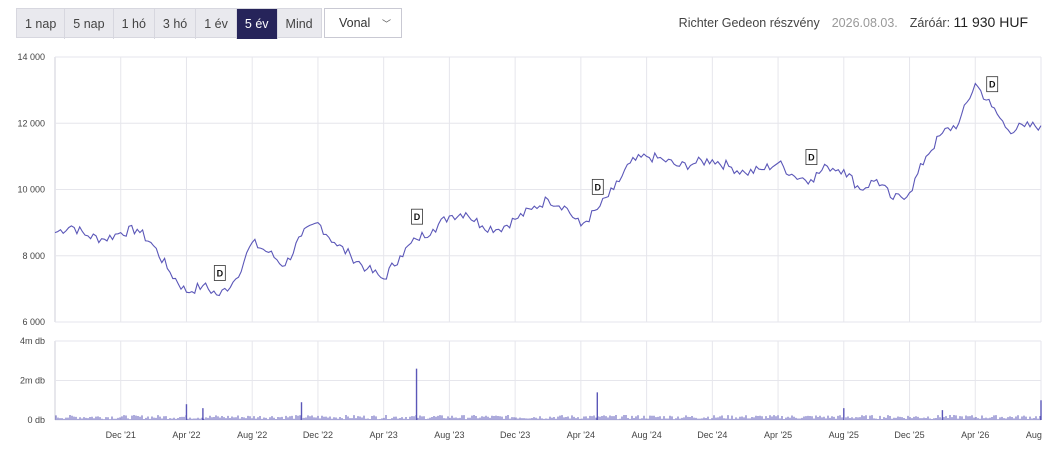 The image size is (1044, 454). Describe the element at coordinates (515, 435) in the screenshot. I see `x-tick-label: Dec '23` at that location.